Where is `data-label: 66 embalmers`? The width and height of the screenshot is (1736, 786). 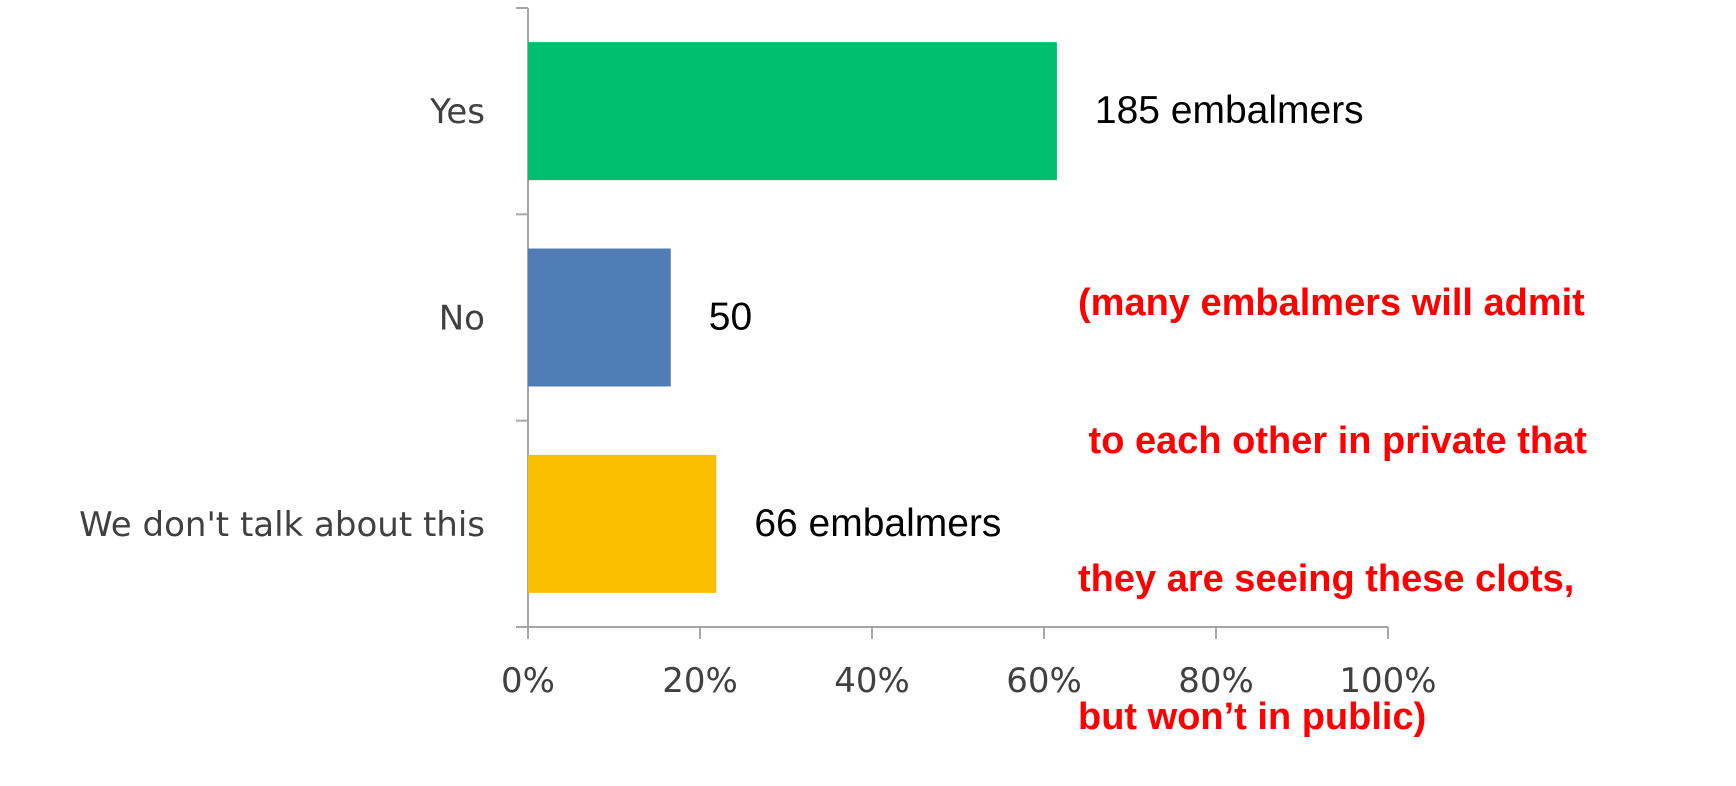
data-label: 66 embalmers is located at coordinates (877, 523).